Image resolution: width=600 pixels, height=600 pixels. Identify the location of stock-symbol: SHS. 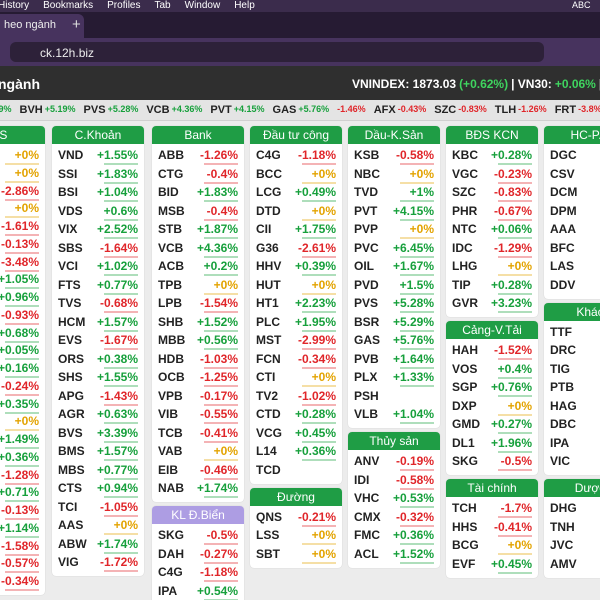
(70, 377).